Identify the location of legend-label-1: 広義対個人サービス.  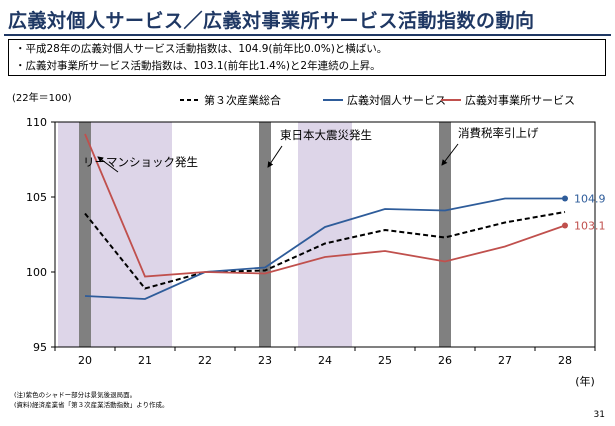
(396, 100).